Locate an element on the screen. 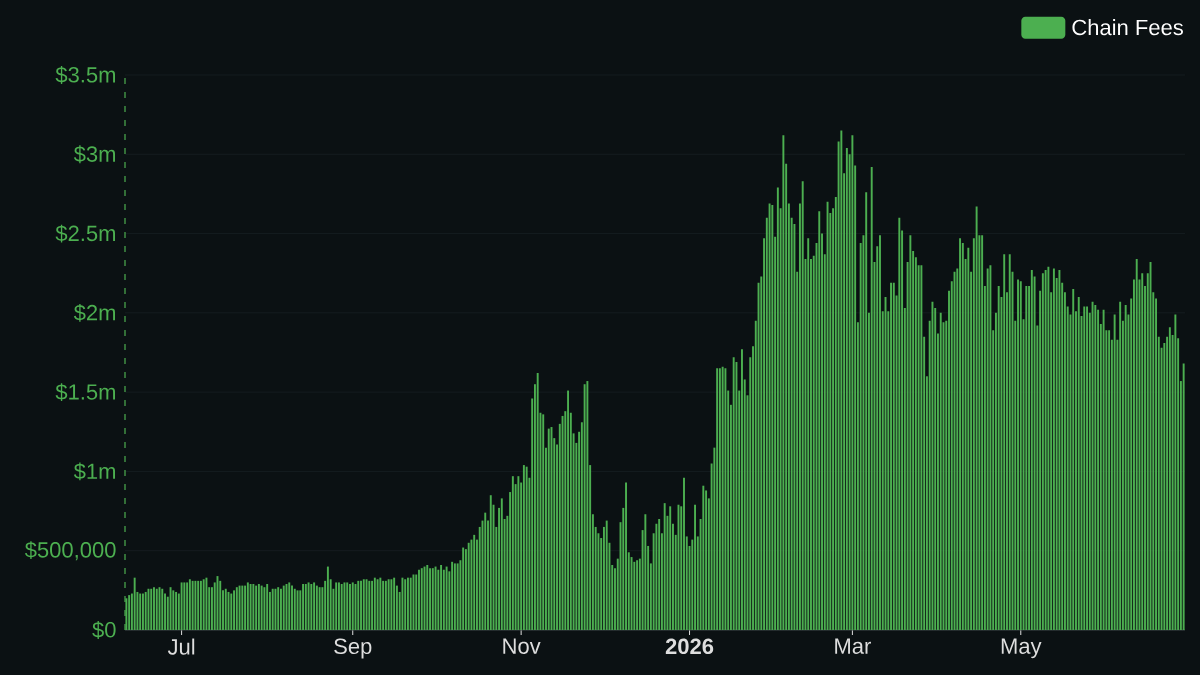 The width and height of the screenshot is (1200, 675). legend-label: Chain Fees is located at coordinates (1127, 27).